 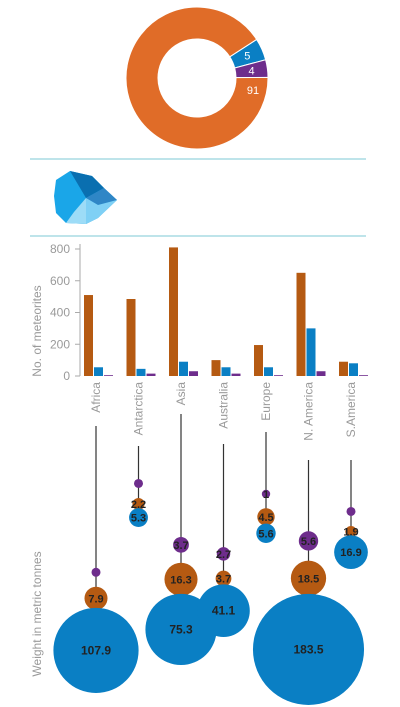 I want to click on bubble-orange-africa, so click(x=96, y=598).